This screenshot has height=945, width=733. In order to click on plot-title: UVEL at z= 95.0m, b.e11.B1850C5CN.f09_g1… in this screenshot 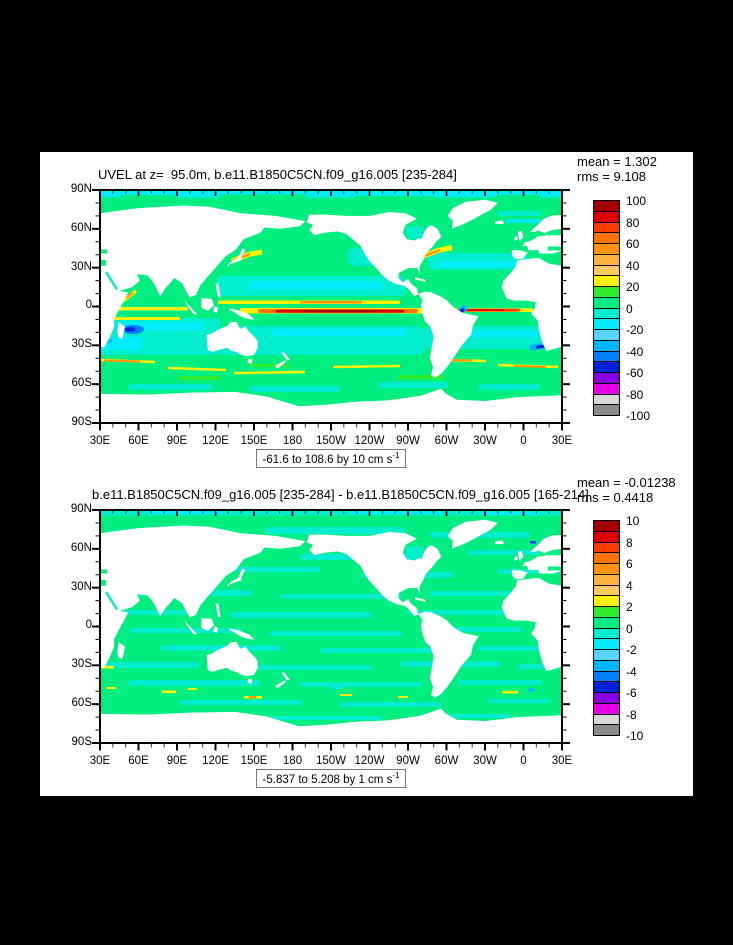, I will do `click(277, 174)`.